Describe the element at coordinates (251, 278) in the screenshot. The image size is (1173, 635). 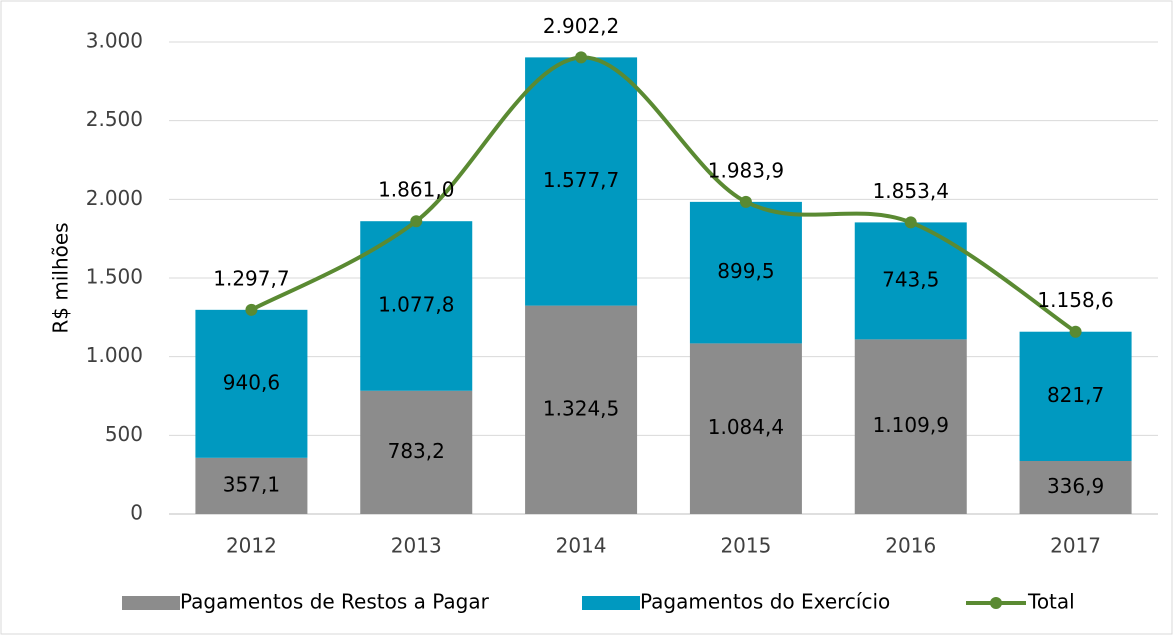
I see `data-label: 1.297,7` at that location.